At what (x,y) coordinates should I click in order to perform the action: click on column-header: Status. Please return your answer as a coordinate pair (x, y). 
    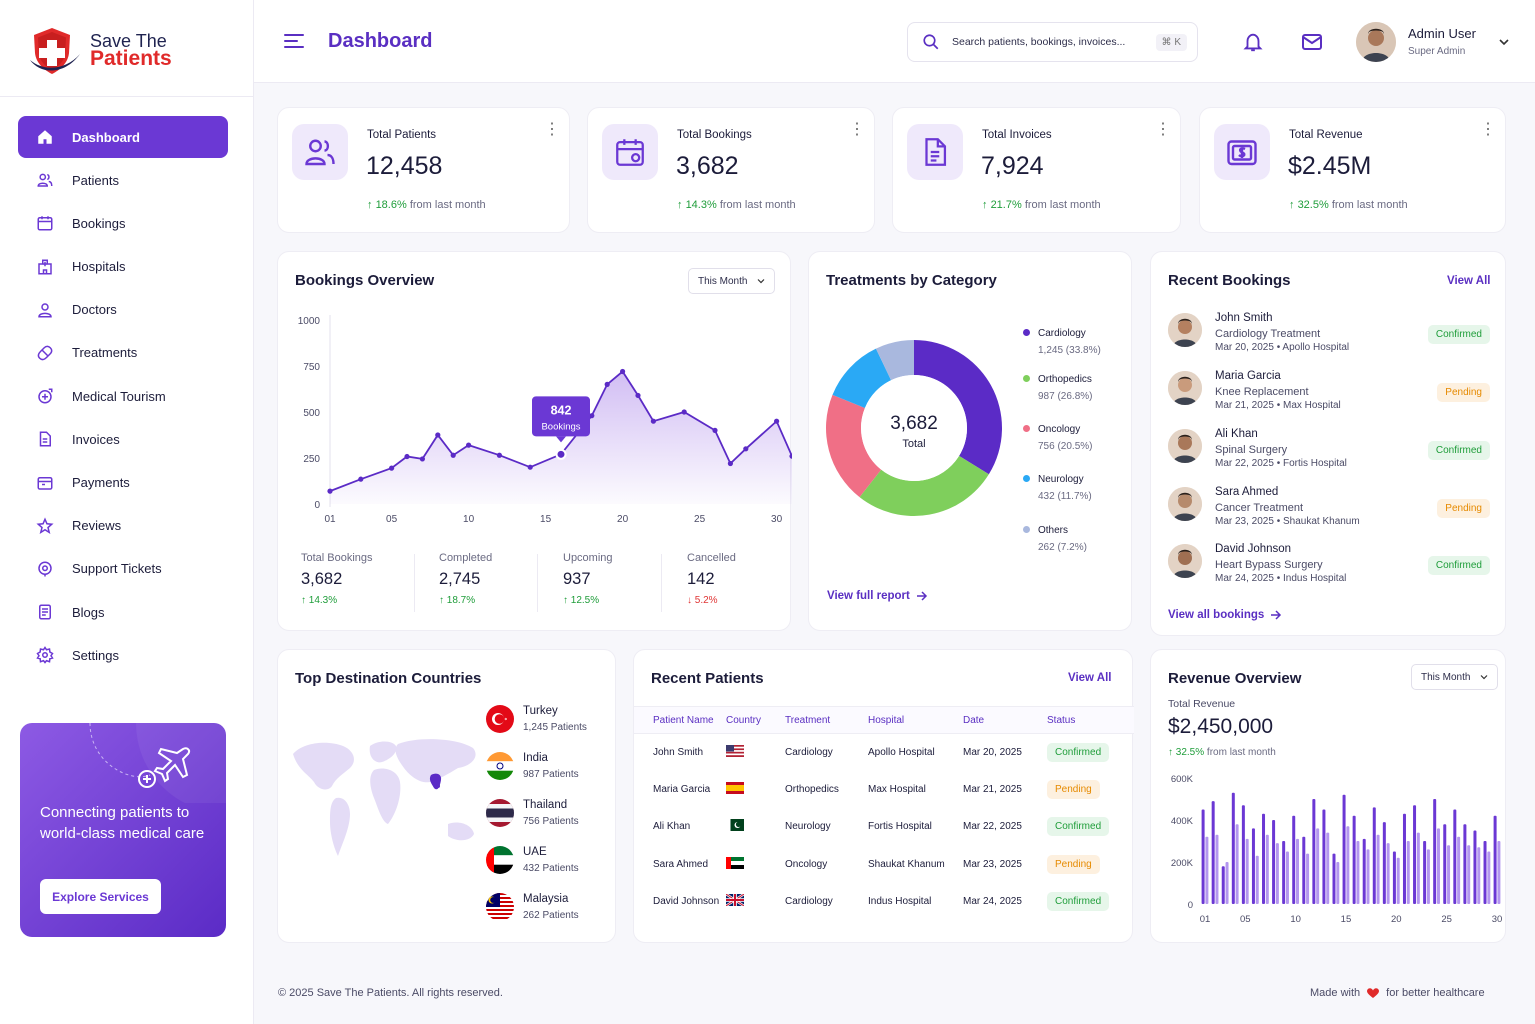
    Looking at the image, I should click on (1090, 720).